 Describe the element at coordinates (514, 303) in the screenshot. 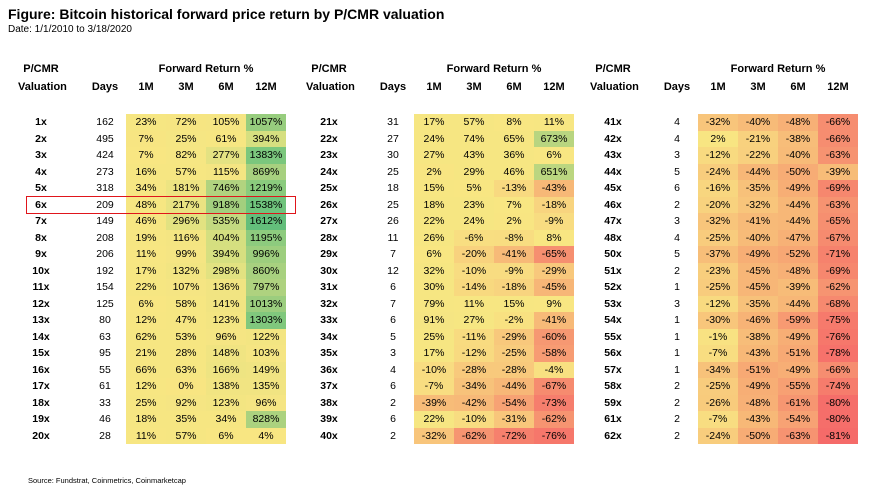

I see `return-cell: 15%` at that location.